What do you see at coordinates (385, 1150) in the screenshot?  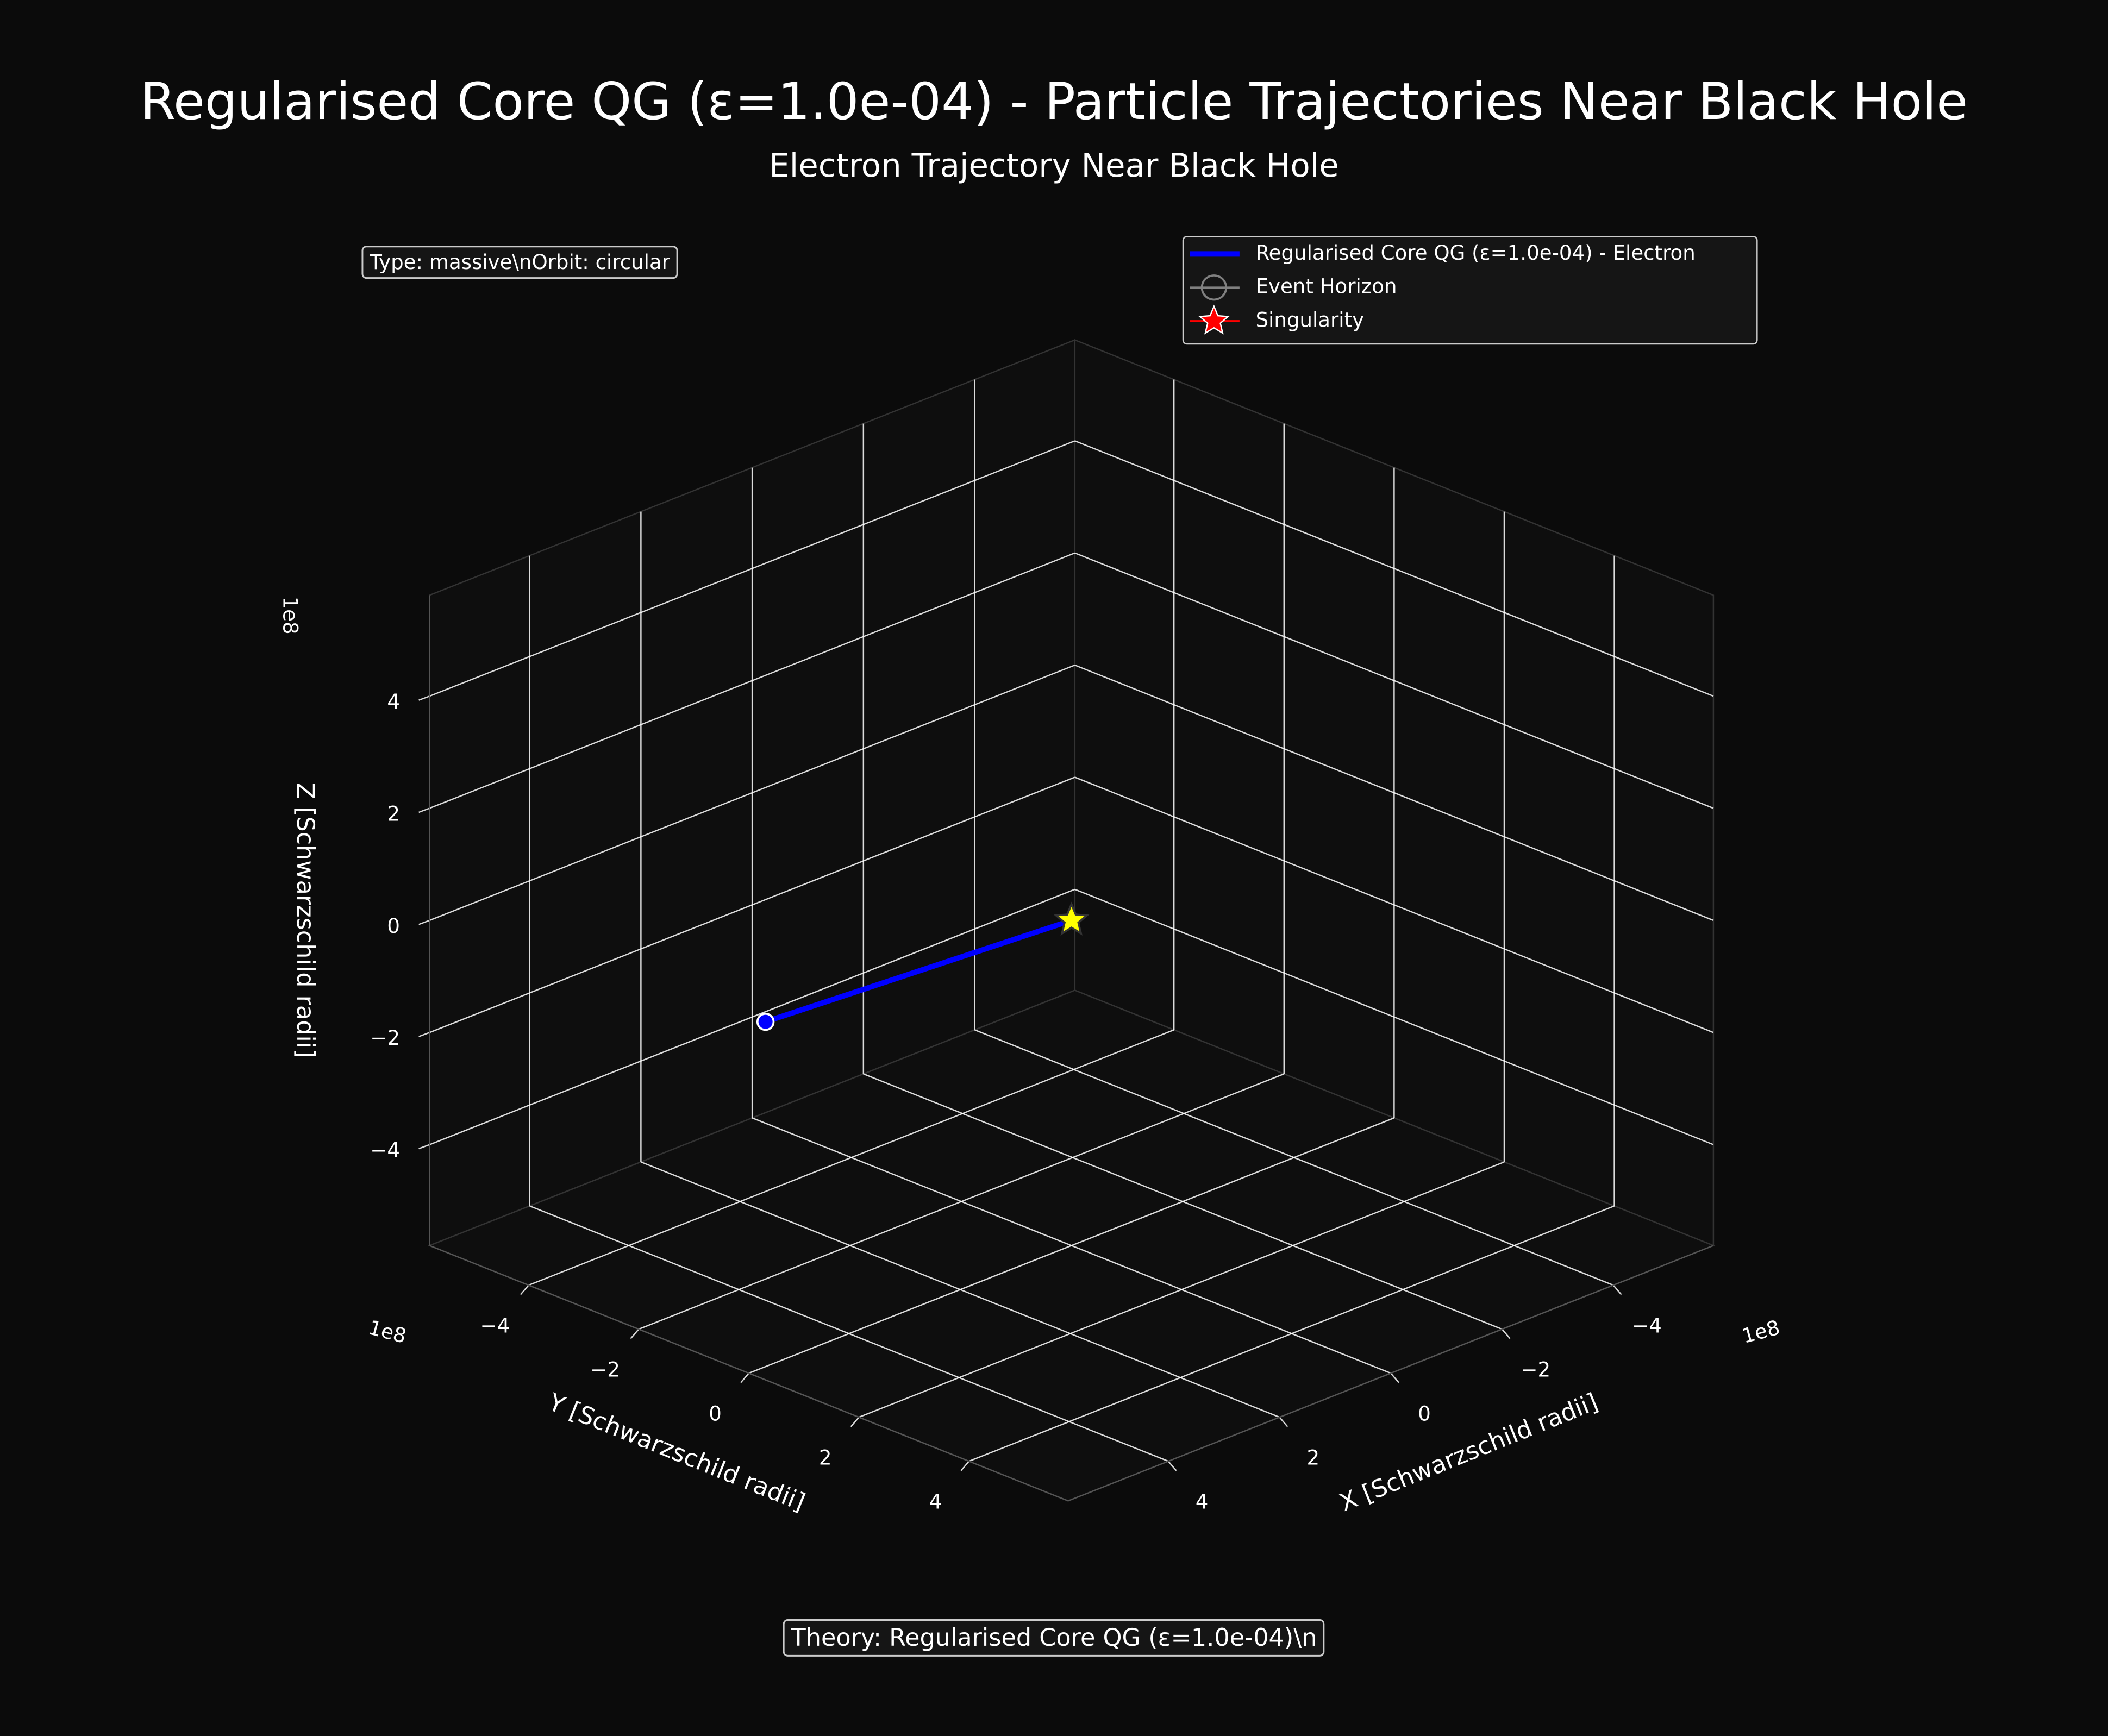 I see `z-tick-label: −4` at bounding box center [385, 1150].